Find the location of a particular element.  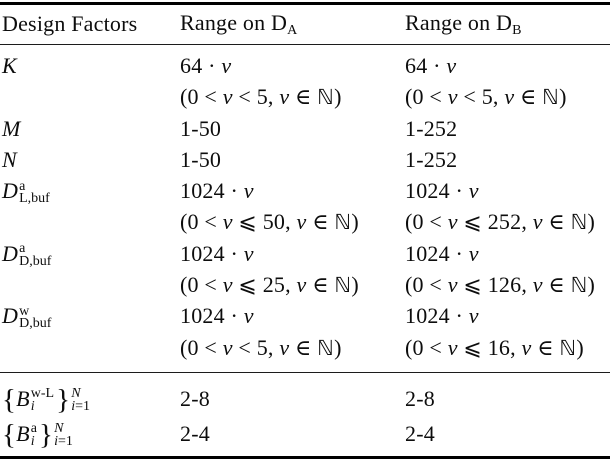

cell-d-l-buf-range-a: 1024 · v (0 < v ⩽ 50, v ∈ ℕ) is located at coordinates (292, 206).